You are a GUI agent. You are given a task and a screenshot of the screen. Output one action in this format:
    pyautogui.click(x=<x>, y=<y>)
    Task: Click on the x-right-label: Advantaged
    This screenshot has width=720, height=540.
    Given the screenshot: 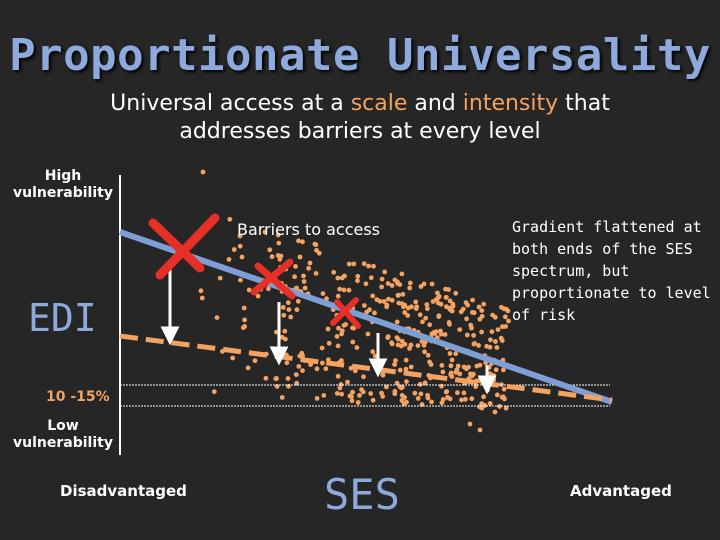 What is the action you would take?
    pyautogui.click(x=621, y=491)
    